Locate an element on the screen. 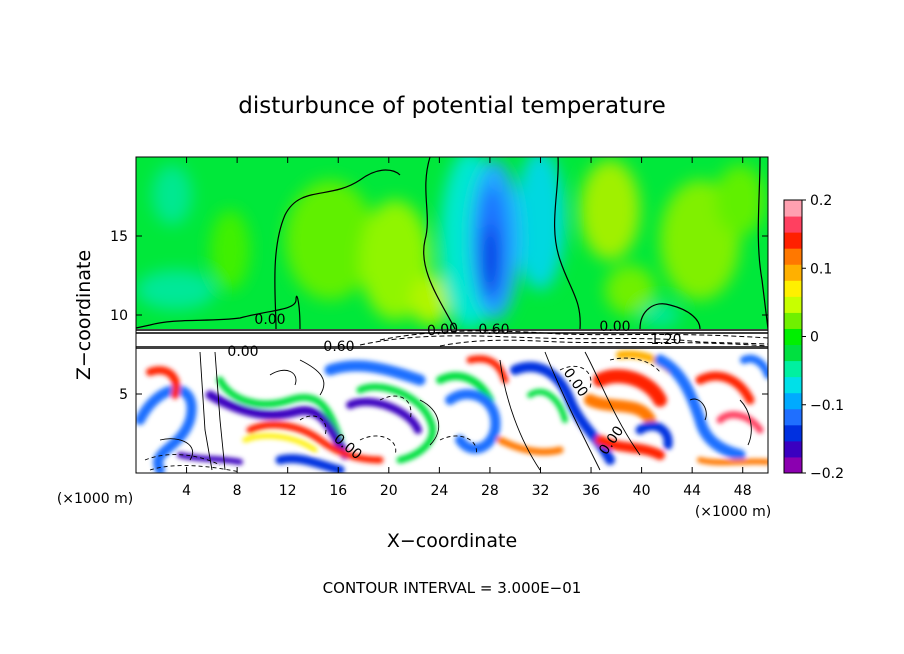 This screenshot has height=654, width=904. colorbar is located at coordinates (793, 336).